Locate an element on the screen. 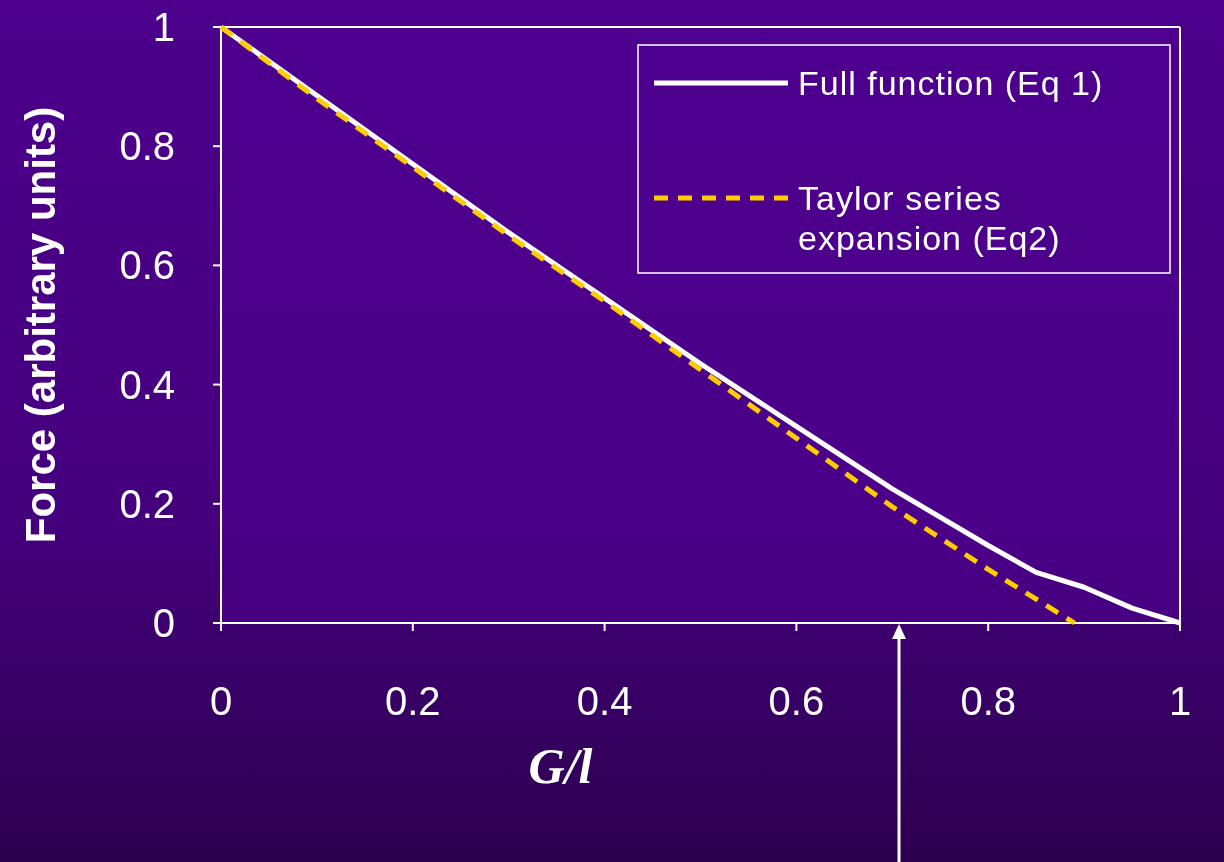  x-tick-label: 1 is located at coordinates (1180, 701).